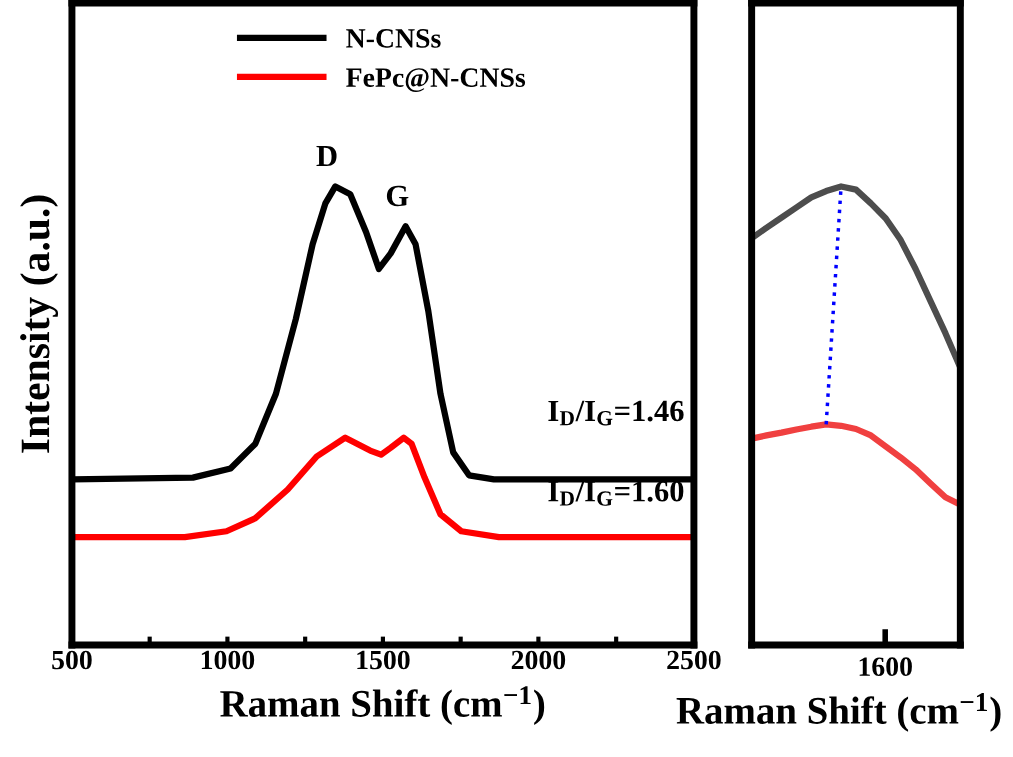 This screenshot has width=1013, height=757. I want to click on annotation: D, so click(326, 156).